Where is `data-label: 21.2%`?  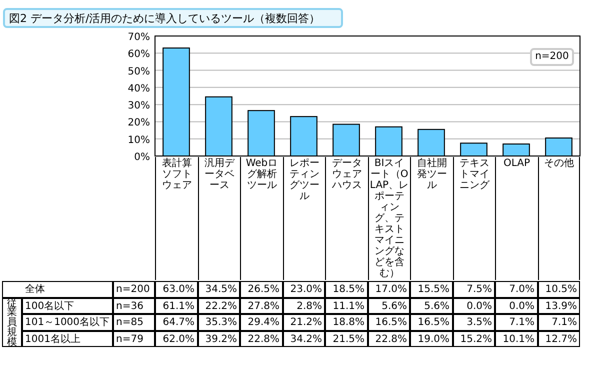 data-label: 21.2% is located at coordinates (303, 322).